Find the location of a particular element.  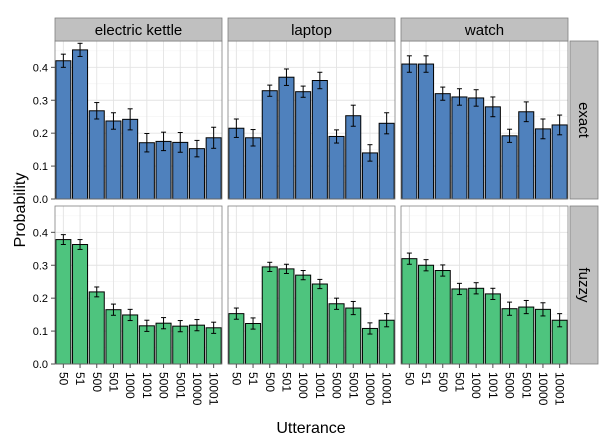

column-strip-label: electric kettle is located at coordinates (139, 30).